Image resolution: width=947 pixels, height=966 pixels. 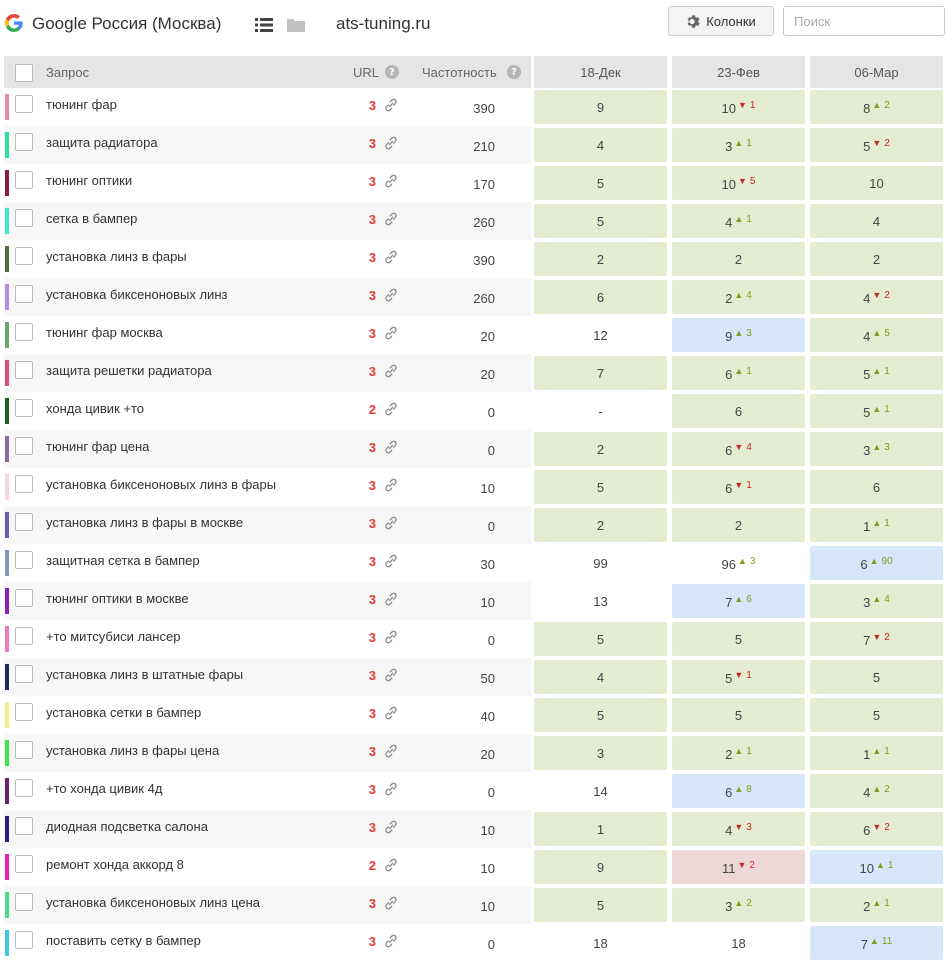 I want to click on position-cell: 5 ▼ 2, so click(x=876, y=145).